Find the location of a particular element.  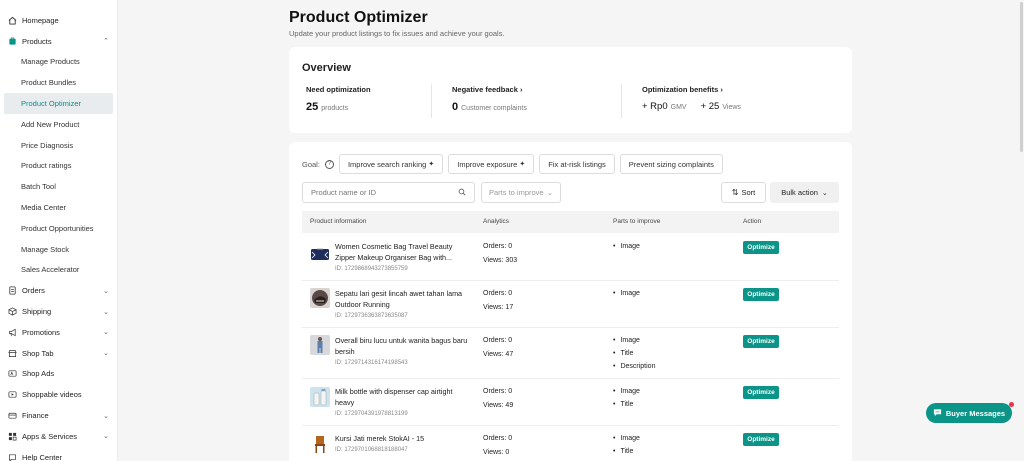

search-box is located at coordinates (388, 192).